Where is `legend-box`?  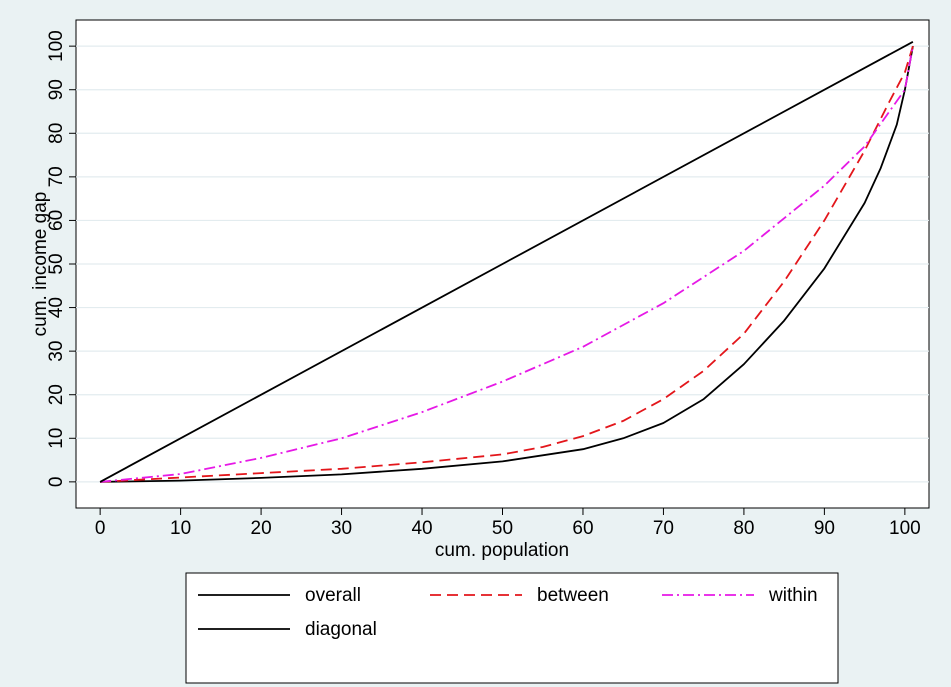
legend-box is located at coordinates (512, 628).